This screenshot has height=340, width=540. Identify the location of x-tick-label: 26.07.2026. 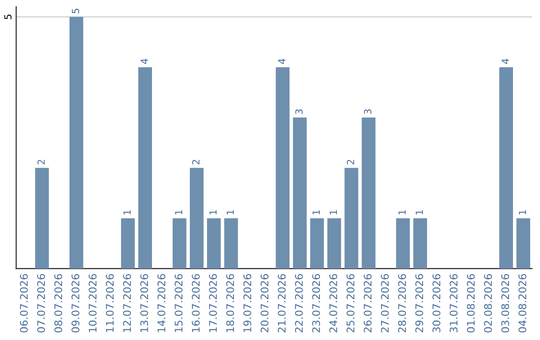
(368, 303).